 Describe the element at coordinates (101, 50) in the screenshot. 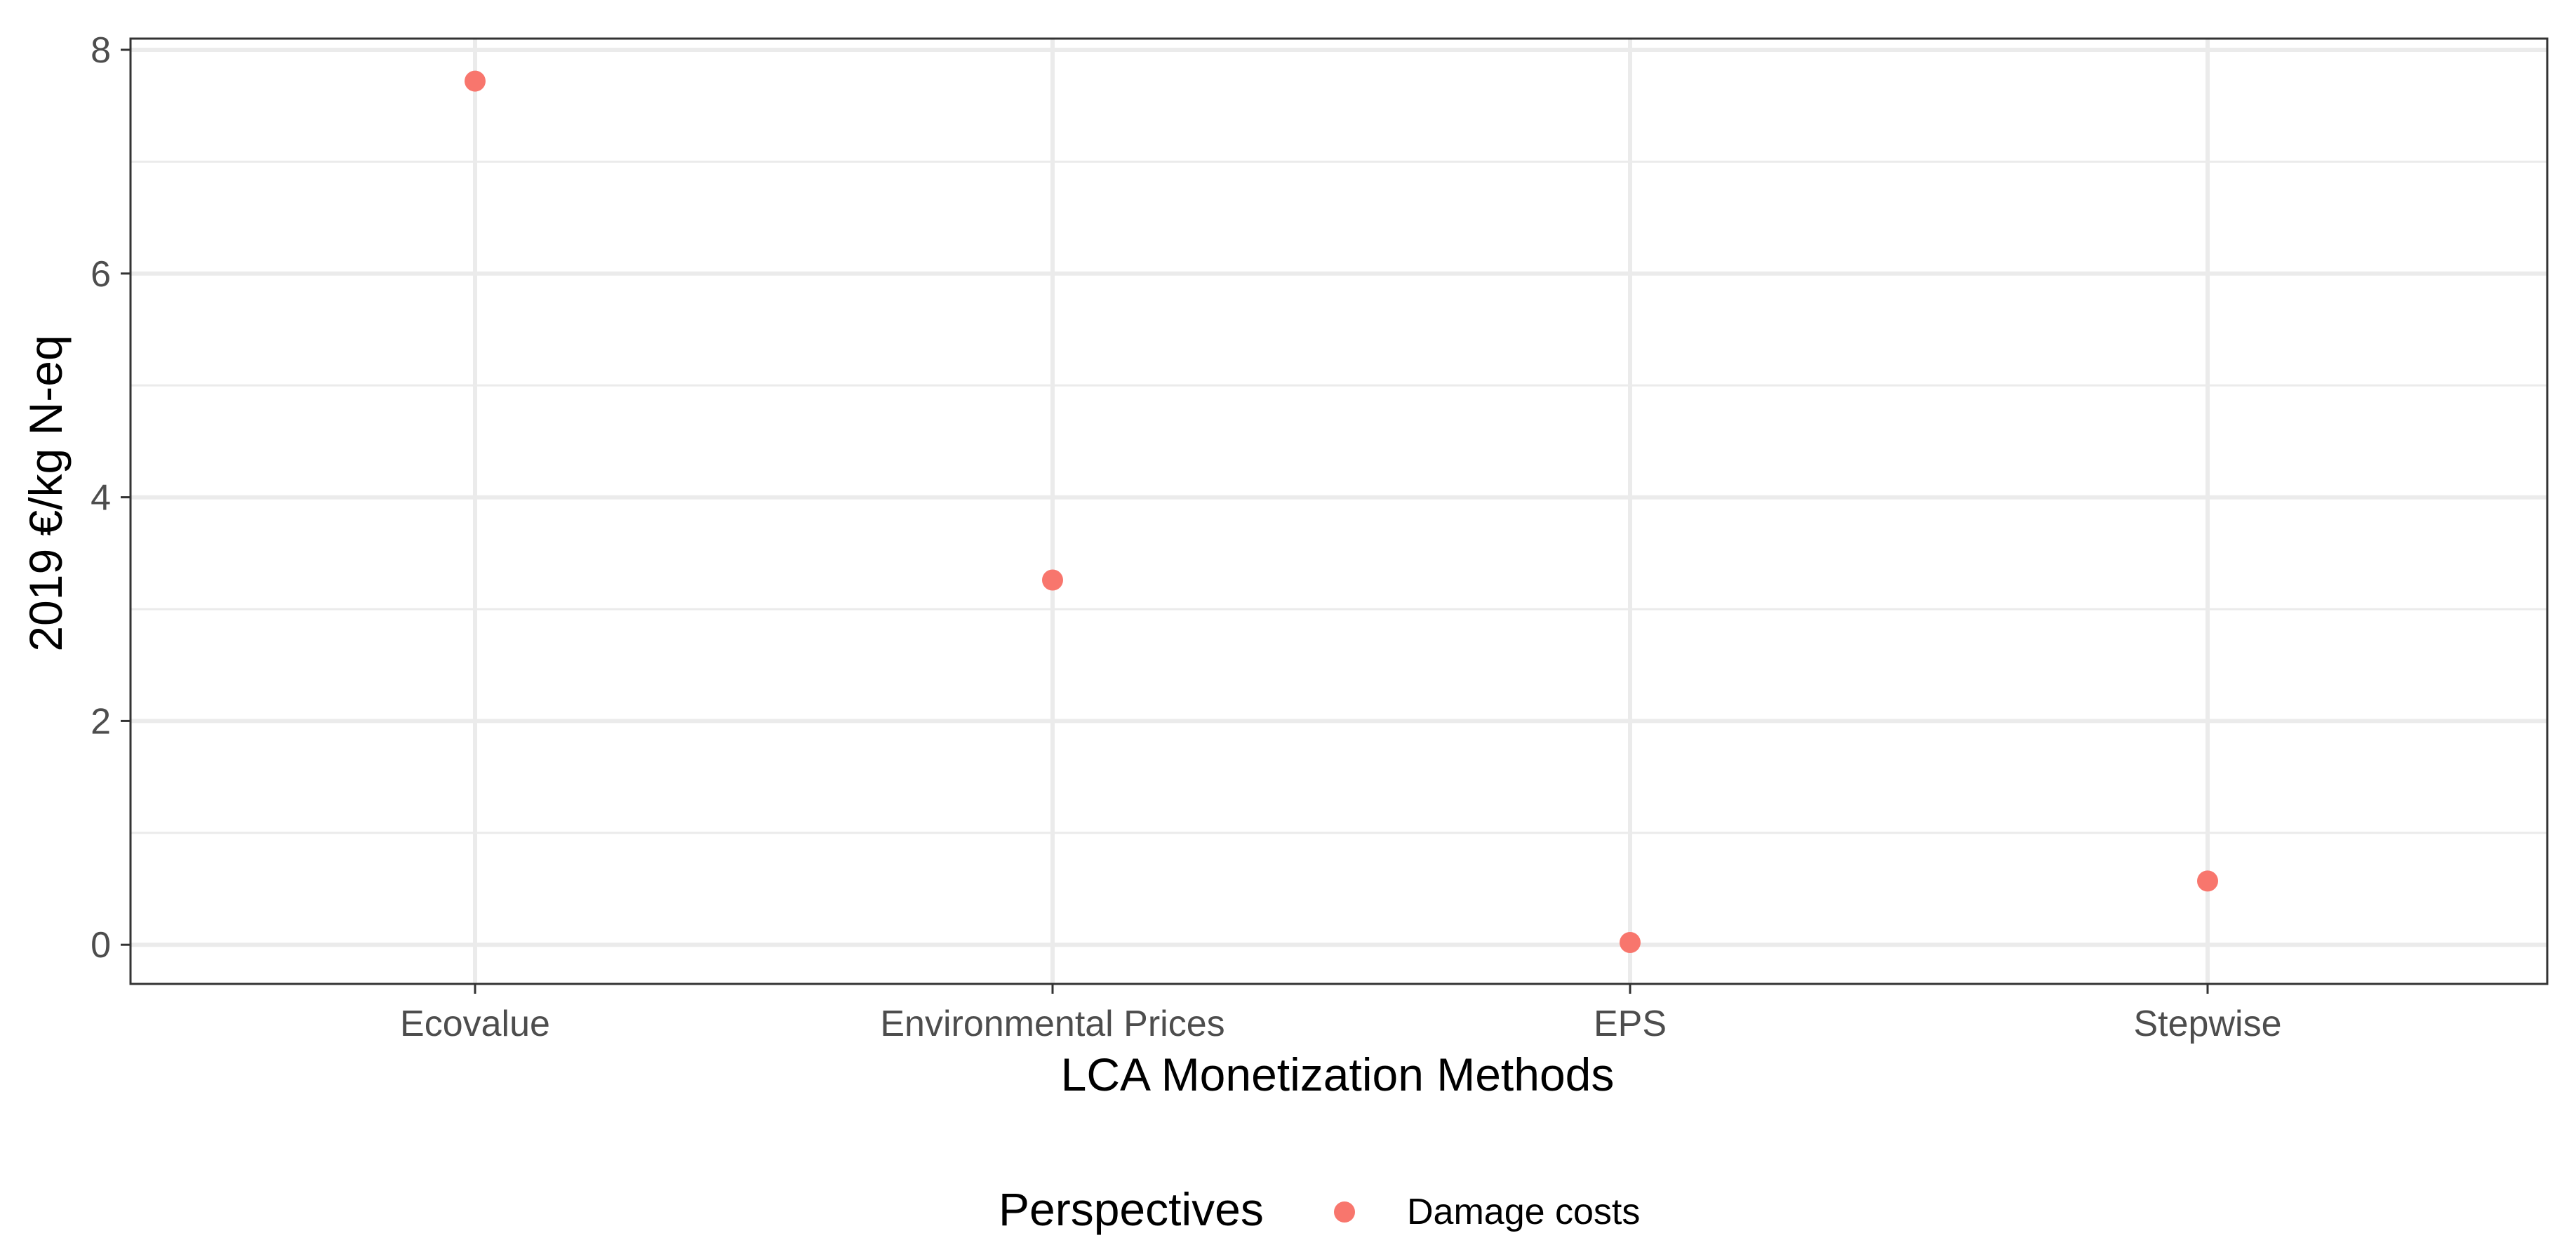

I see `y-tick-label: 8` at that location.